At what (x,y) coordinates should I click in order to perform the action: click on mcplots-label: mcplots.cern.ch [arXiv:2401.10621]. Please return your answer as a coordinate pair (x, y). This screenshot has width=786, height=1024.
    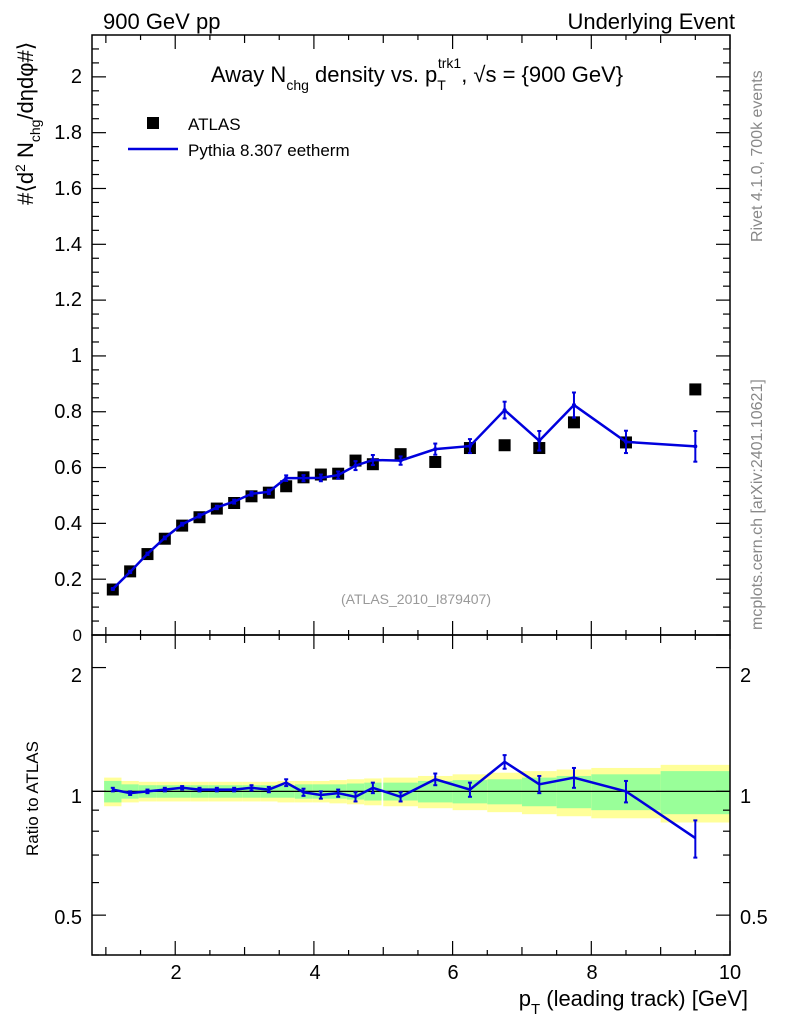
    Looking at the image, I should click on (757, 504).